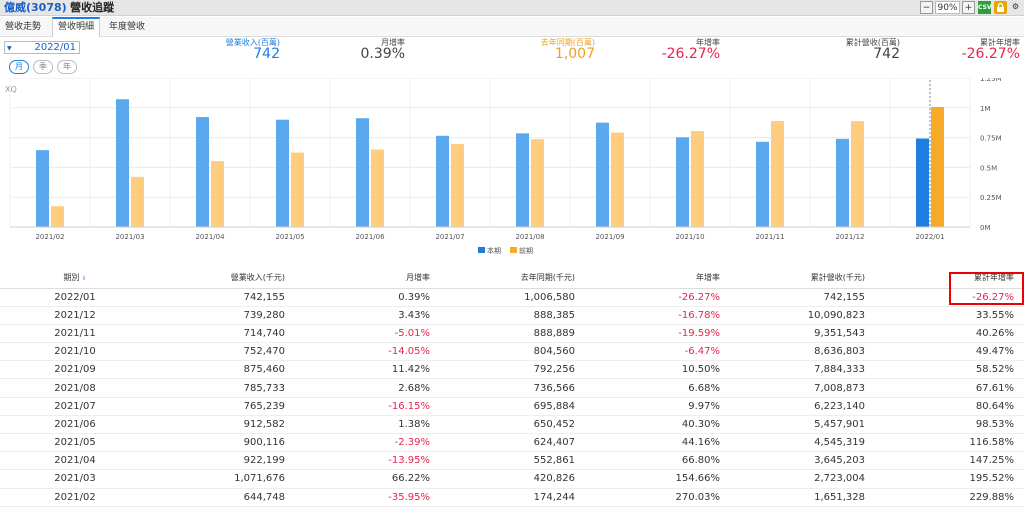  What do you see at coordinates (657, 497) in the screenshot?
I see `table-cell: 270.03%` at bounding box center [657, 497].